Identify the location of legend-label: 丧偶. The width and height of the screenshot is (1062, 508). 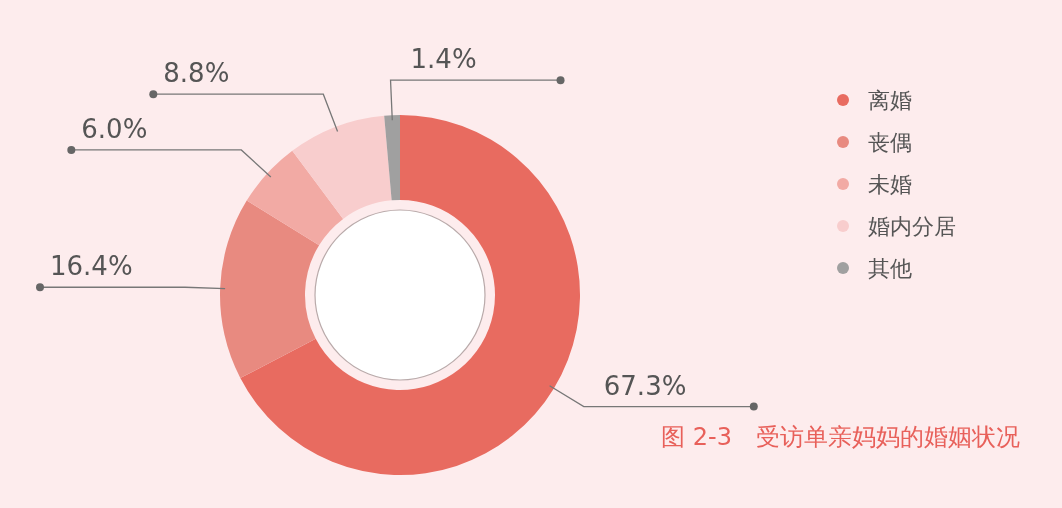
(890, 142).